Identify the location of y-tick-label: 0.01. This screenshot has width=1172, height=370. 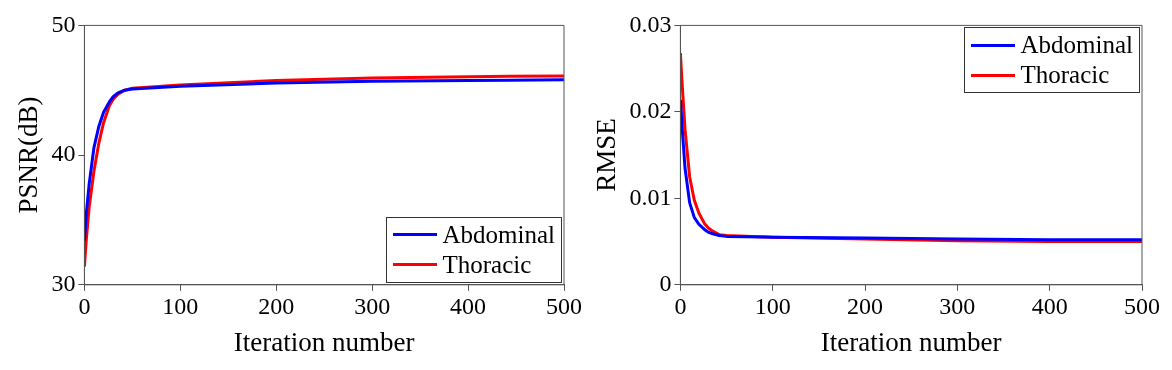
(650, 196).